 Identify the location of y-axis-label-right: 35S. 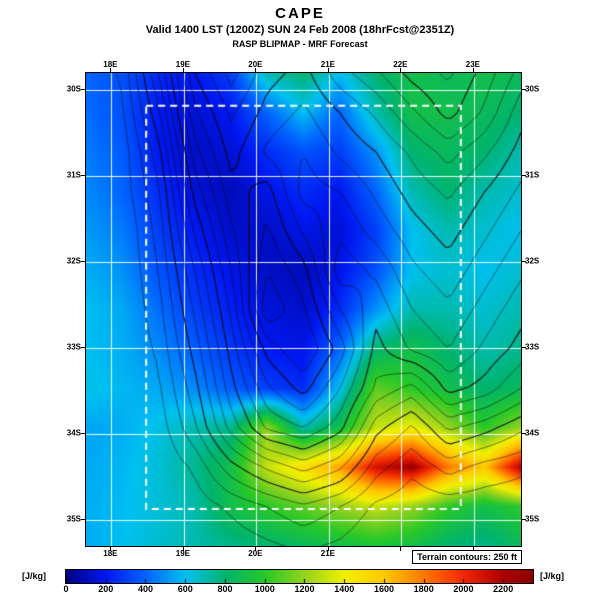
(532, 519).